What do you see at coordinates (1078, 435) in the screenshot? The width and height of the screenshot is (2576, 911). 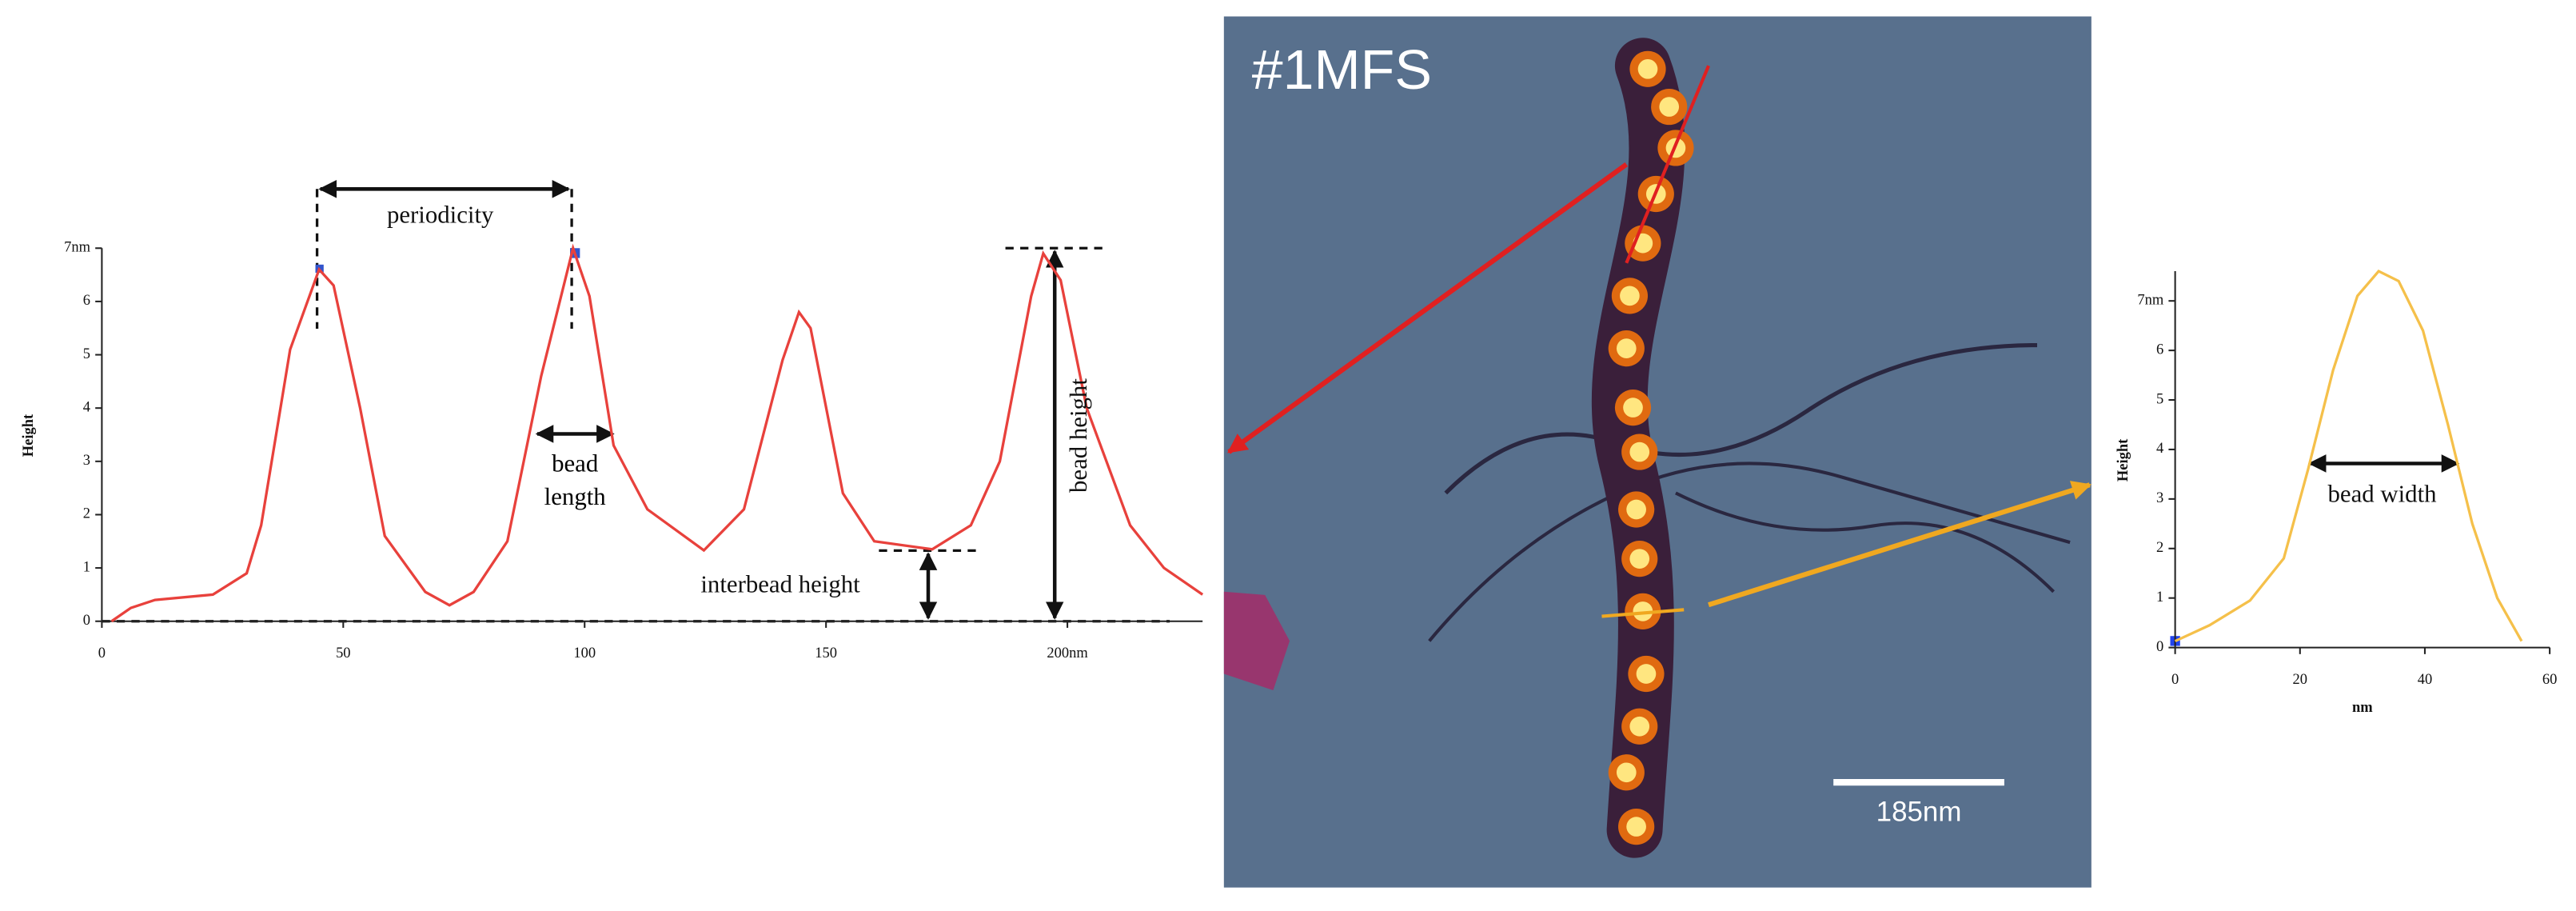 I see `annotation: bead height` at bounding box center [1078, 435].